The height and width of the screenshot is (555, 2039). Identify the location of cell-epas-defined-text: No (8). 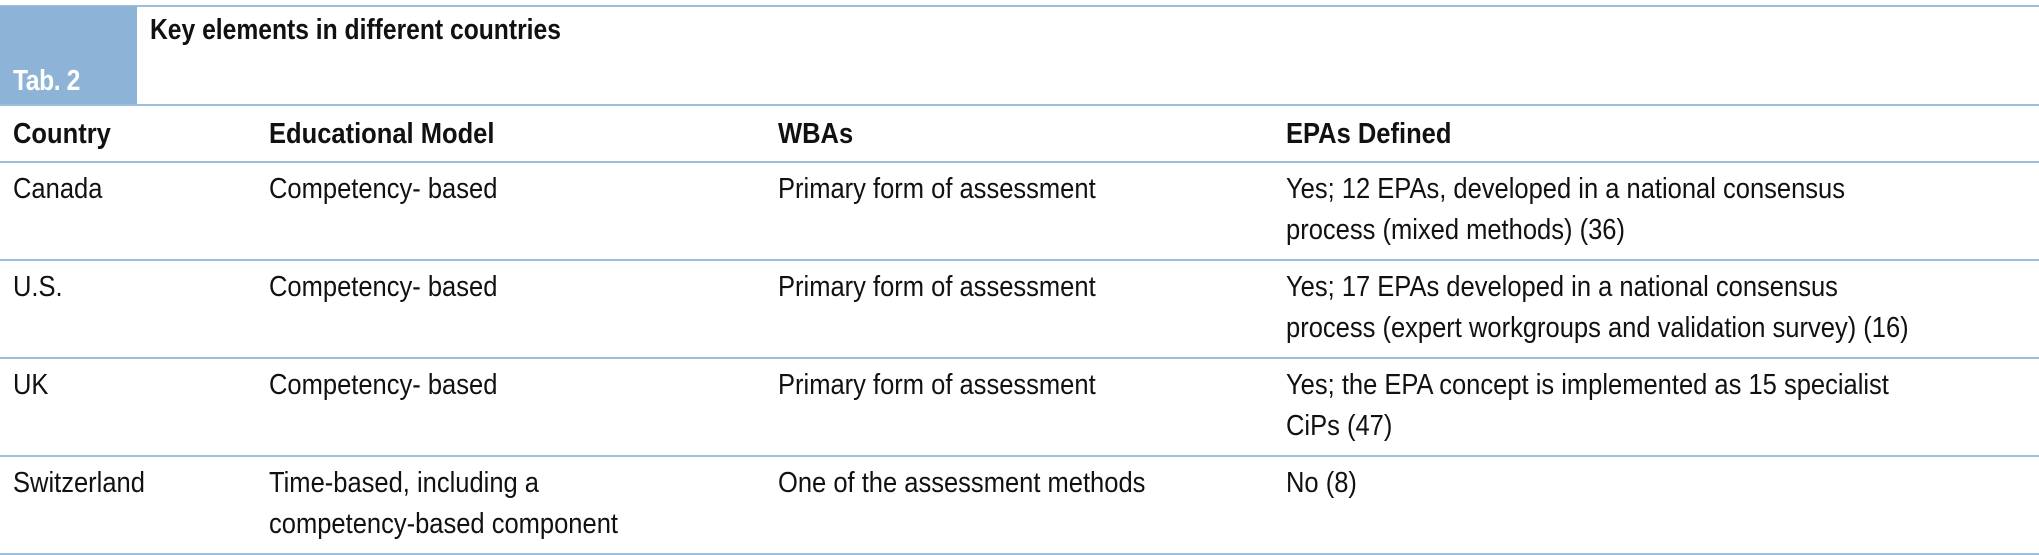
(1321, 483).